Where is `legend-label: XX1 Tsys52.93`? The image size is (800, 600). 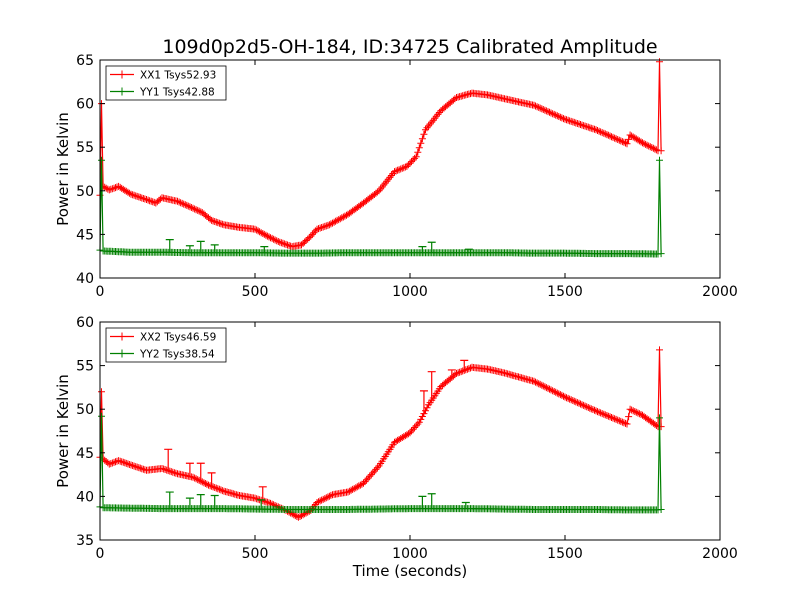
legend-label: XX1 Tsys52.93 is located at coordinates (178, 76).